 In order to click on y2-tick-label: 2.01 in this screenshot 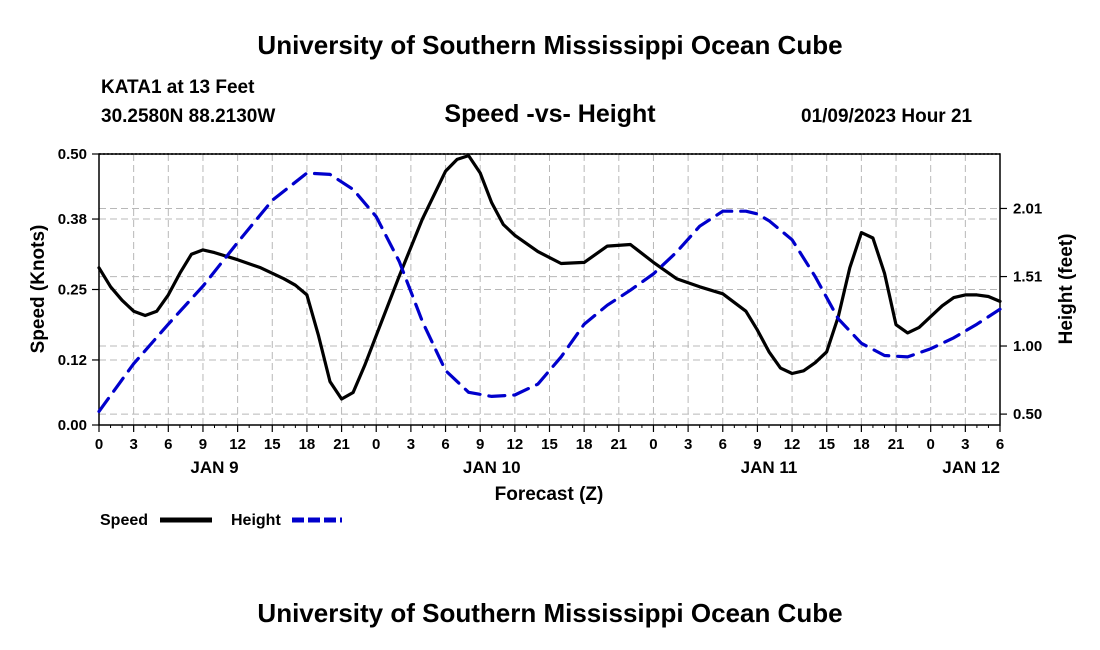, I will do `click(1027, 208)`.